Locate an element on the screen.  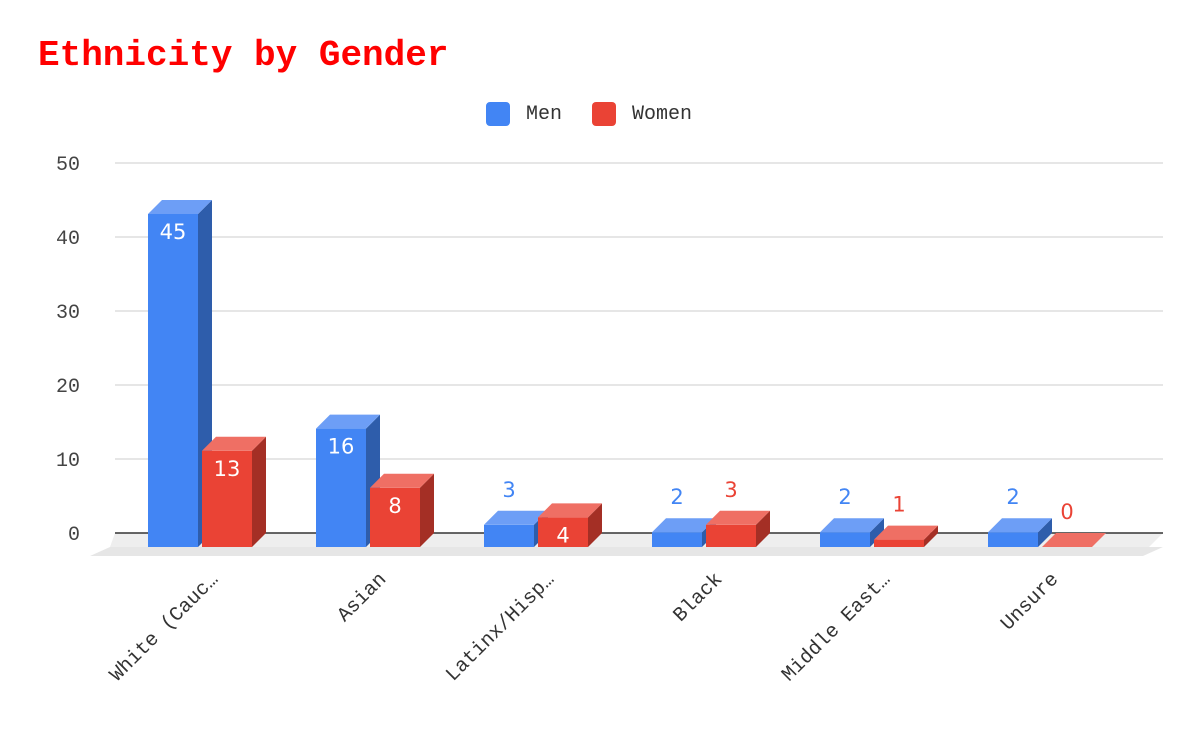
legend-swatch-men is located at coordinates (498, 114).